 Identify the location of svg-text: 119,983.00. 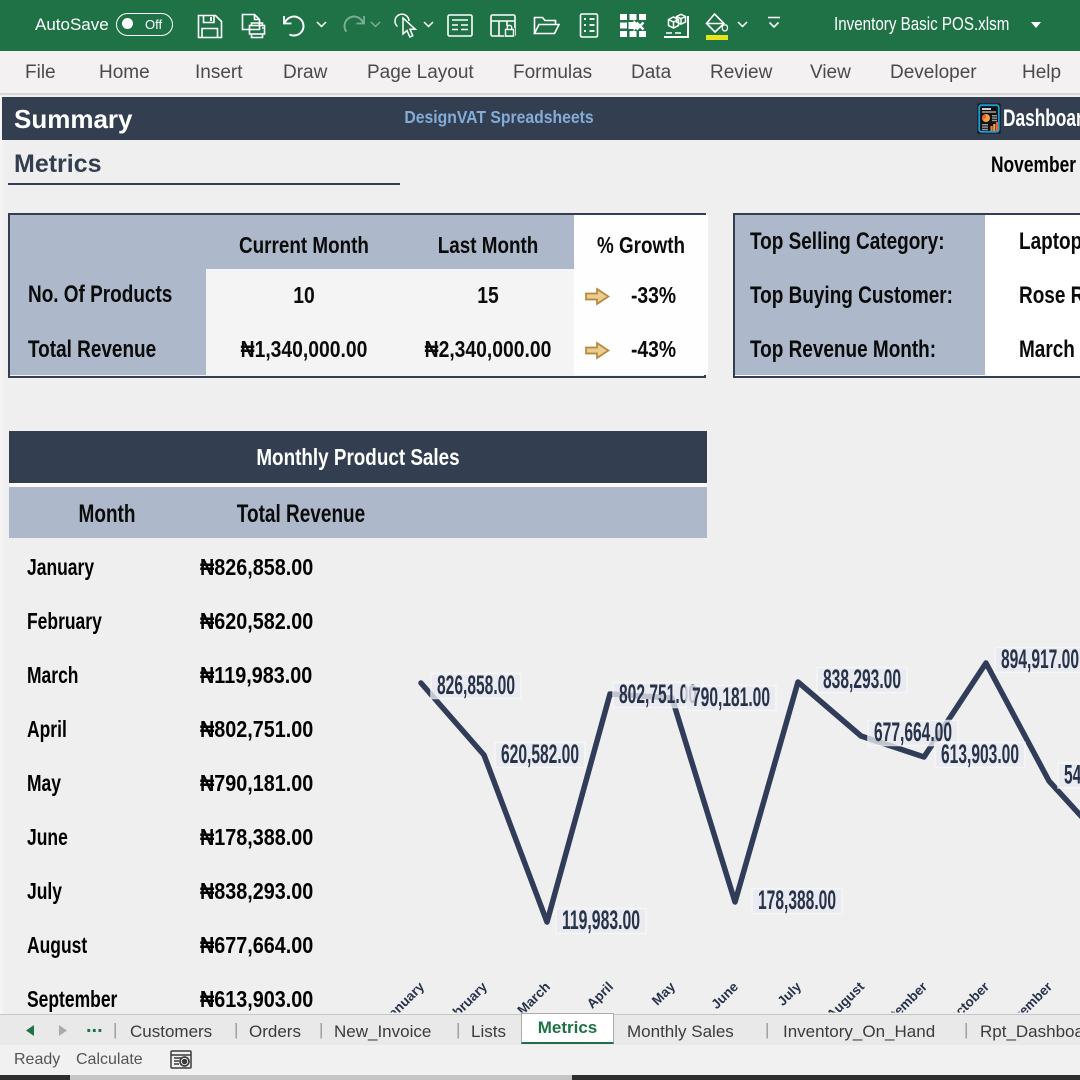
(601, 920).